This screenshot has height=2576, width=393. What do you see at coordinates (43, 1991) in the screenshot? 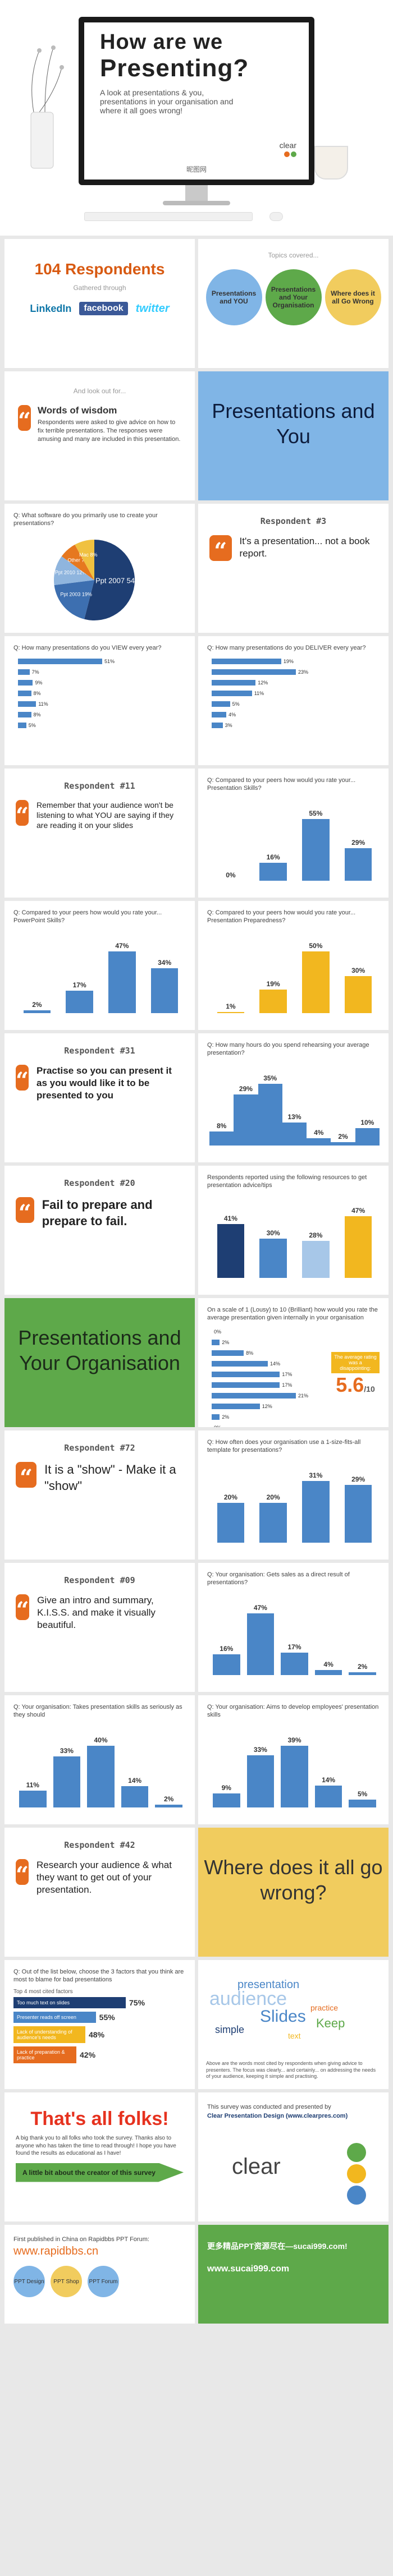
I see `q14-subtitle: Top 4 most cited factors` at bounding box center [43, 1991].